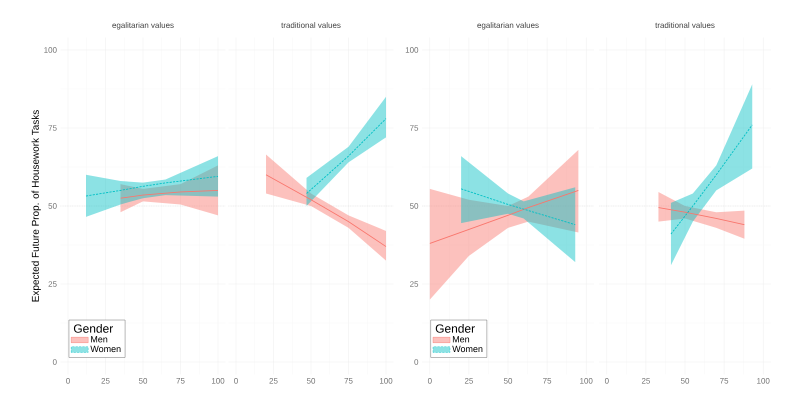 The height and width of the screenshot is (405, 788). Describe the element at coordinates (36, 206) in the screenshot. I see `y-axis-title: Expected Future Prop. of Housework Tasks` at that location.